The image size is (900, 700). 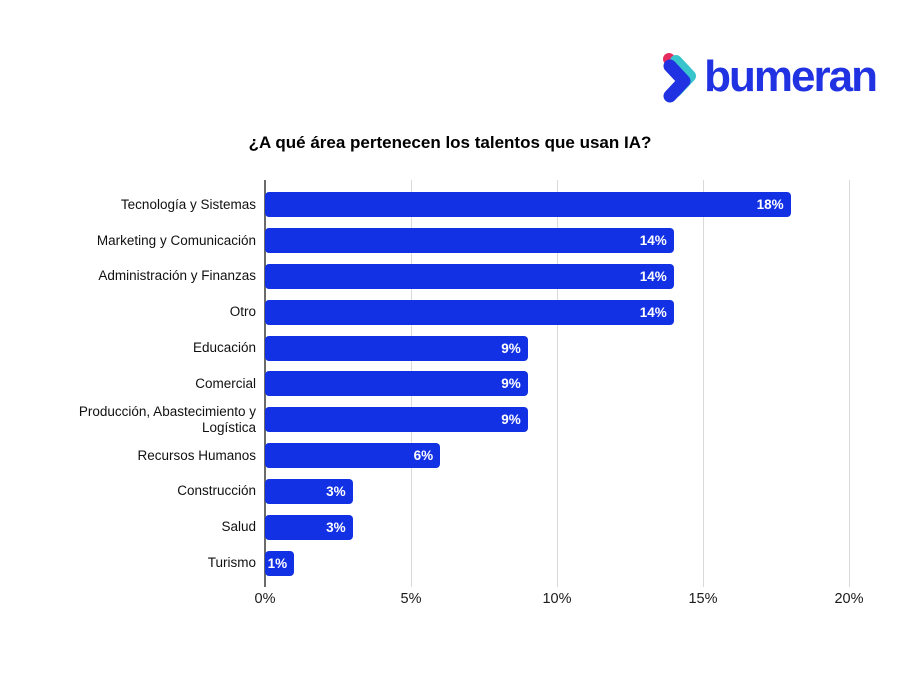 What do you see at coordinates (423, 456) in the screenshot?
I see `bar-value-label: 6%` at bounding box center [423, 456].